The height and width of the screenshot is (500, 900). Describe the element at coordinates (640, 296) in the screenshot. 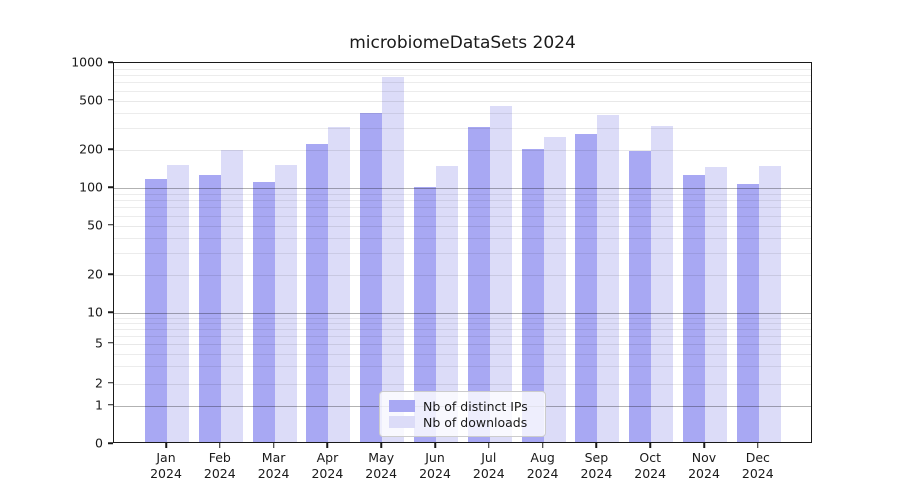

I see `bar-ips-oct` at that location.